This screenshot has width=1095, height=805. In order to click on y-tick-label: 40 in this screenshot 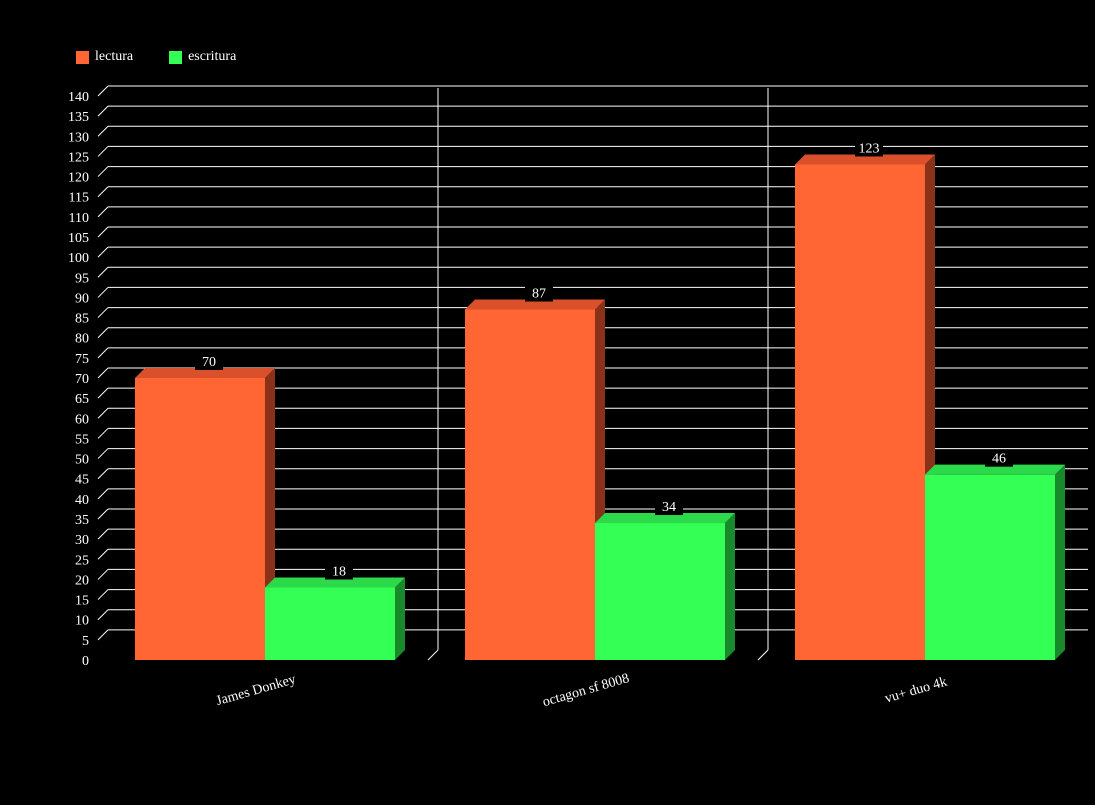, I will do `click(82, 500)`.